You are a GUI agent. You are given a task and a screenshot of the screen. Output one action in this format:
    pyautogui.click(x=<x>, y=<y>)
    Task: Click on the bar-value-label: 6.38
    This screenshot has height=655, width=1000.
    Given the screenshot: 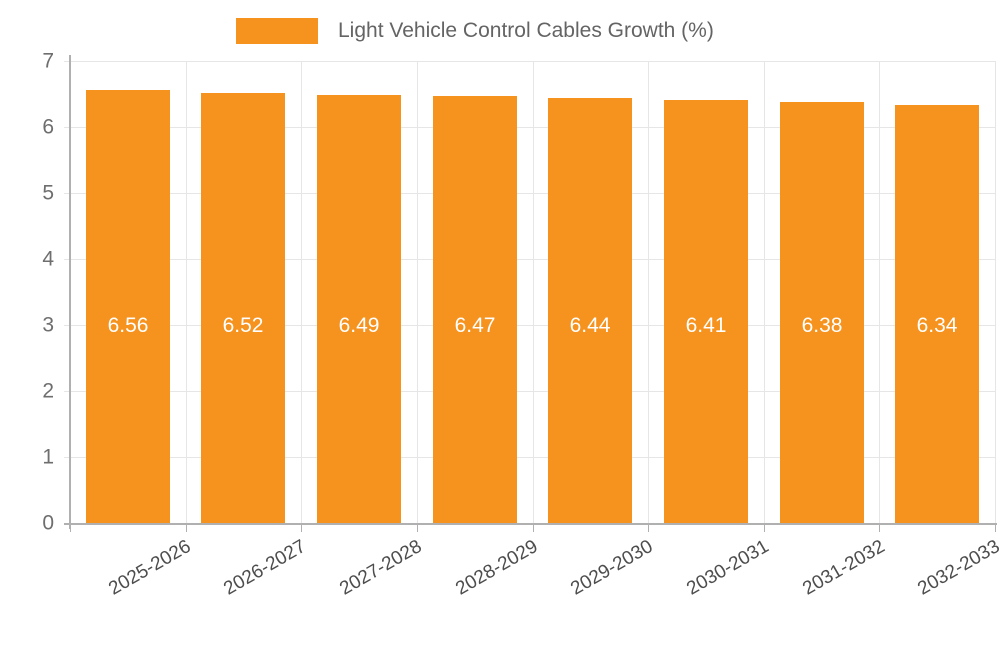 What is the action you would take?
    pyautogui.click(x=822, y=326)
    